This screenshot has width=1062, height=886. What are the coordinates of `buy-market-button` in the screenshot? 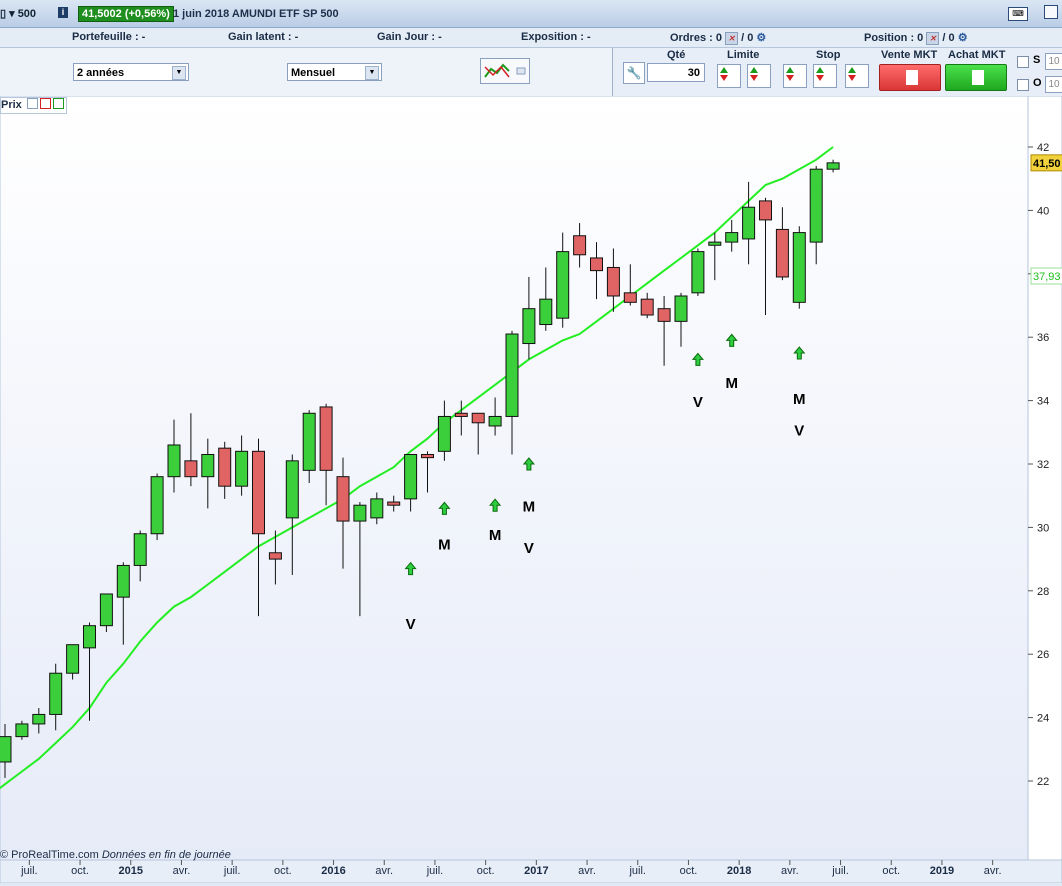 It's located at (976, 77).